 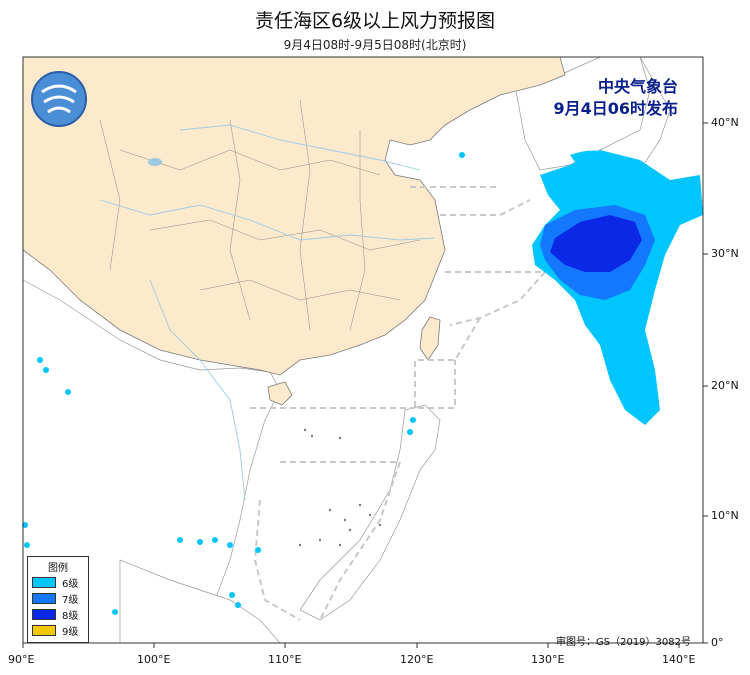 I want to click on x-tick-140e: 140°E, so click(x=679, y=659).